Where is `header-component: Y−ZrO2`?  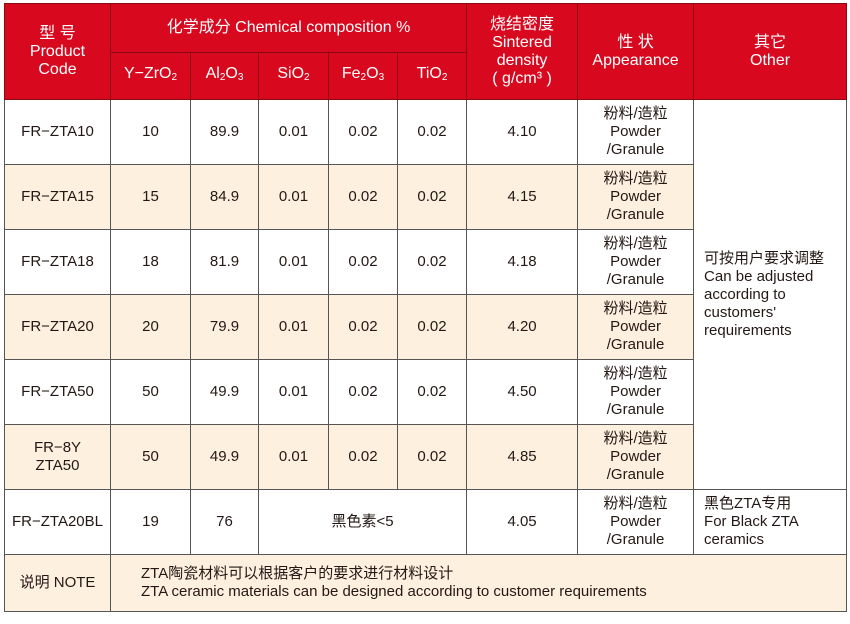
header-component: Y−ZrO2 is located at coordinates (150, 76).